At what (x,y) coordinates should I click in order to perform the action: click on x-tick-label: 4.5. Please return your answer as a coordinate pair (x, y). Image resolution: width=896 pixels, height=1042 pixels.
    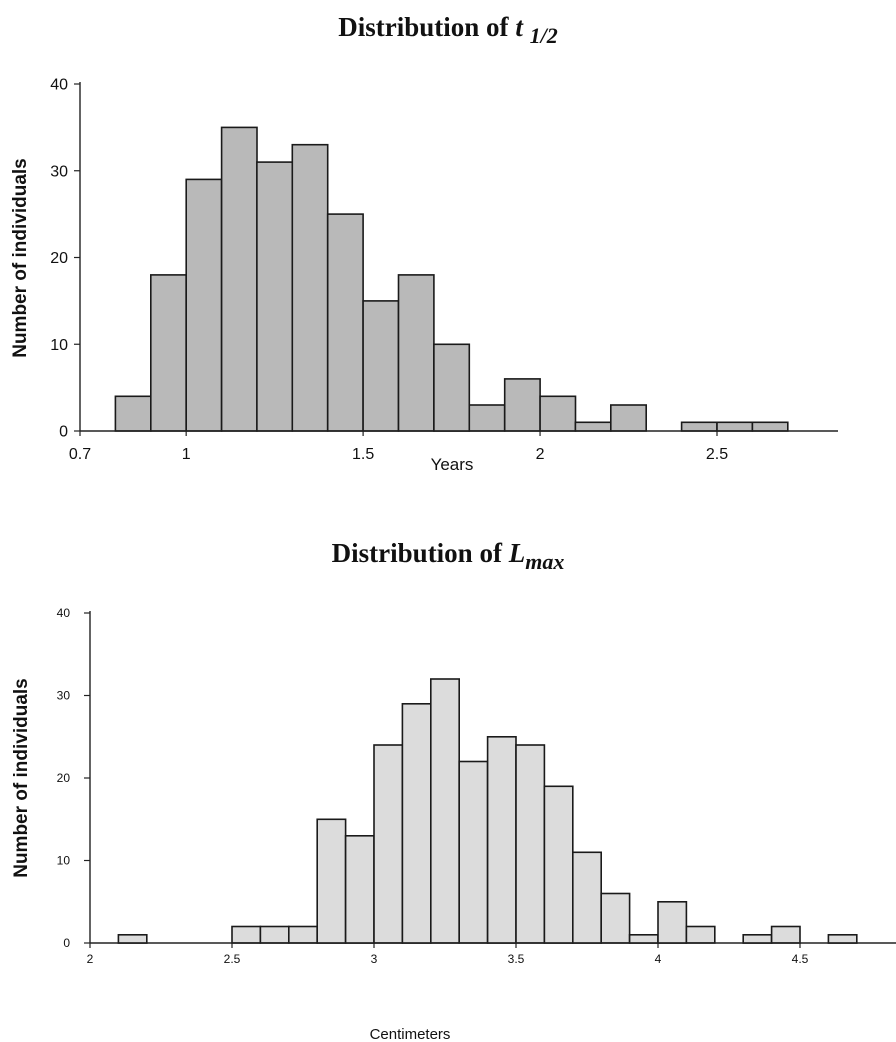
    Looking at the image, I should click on (800, 959).